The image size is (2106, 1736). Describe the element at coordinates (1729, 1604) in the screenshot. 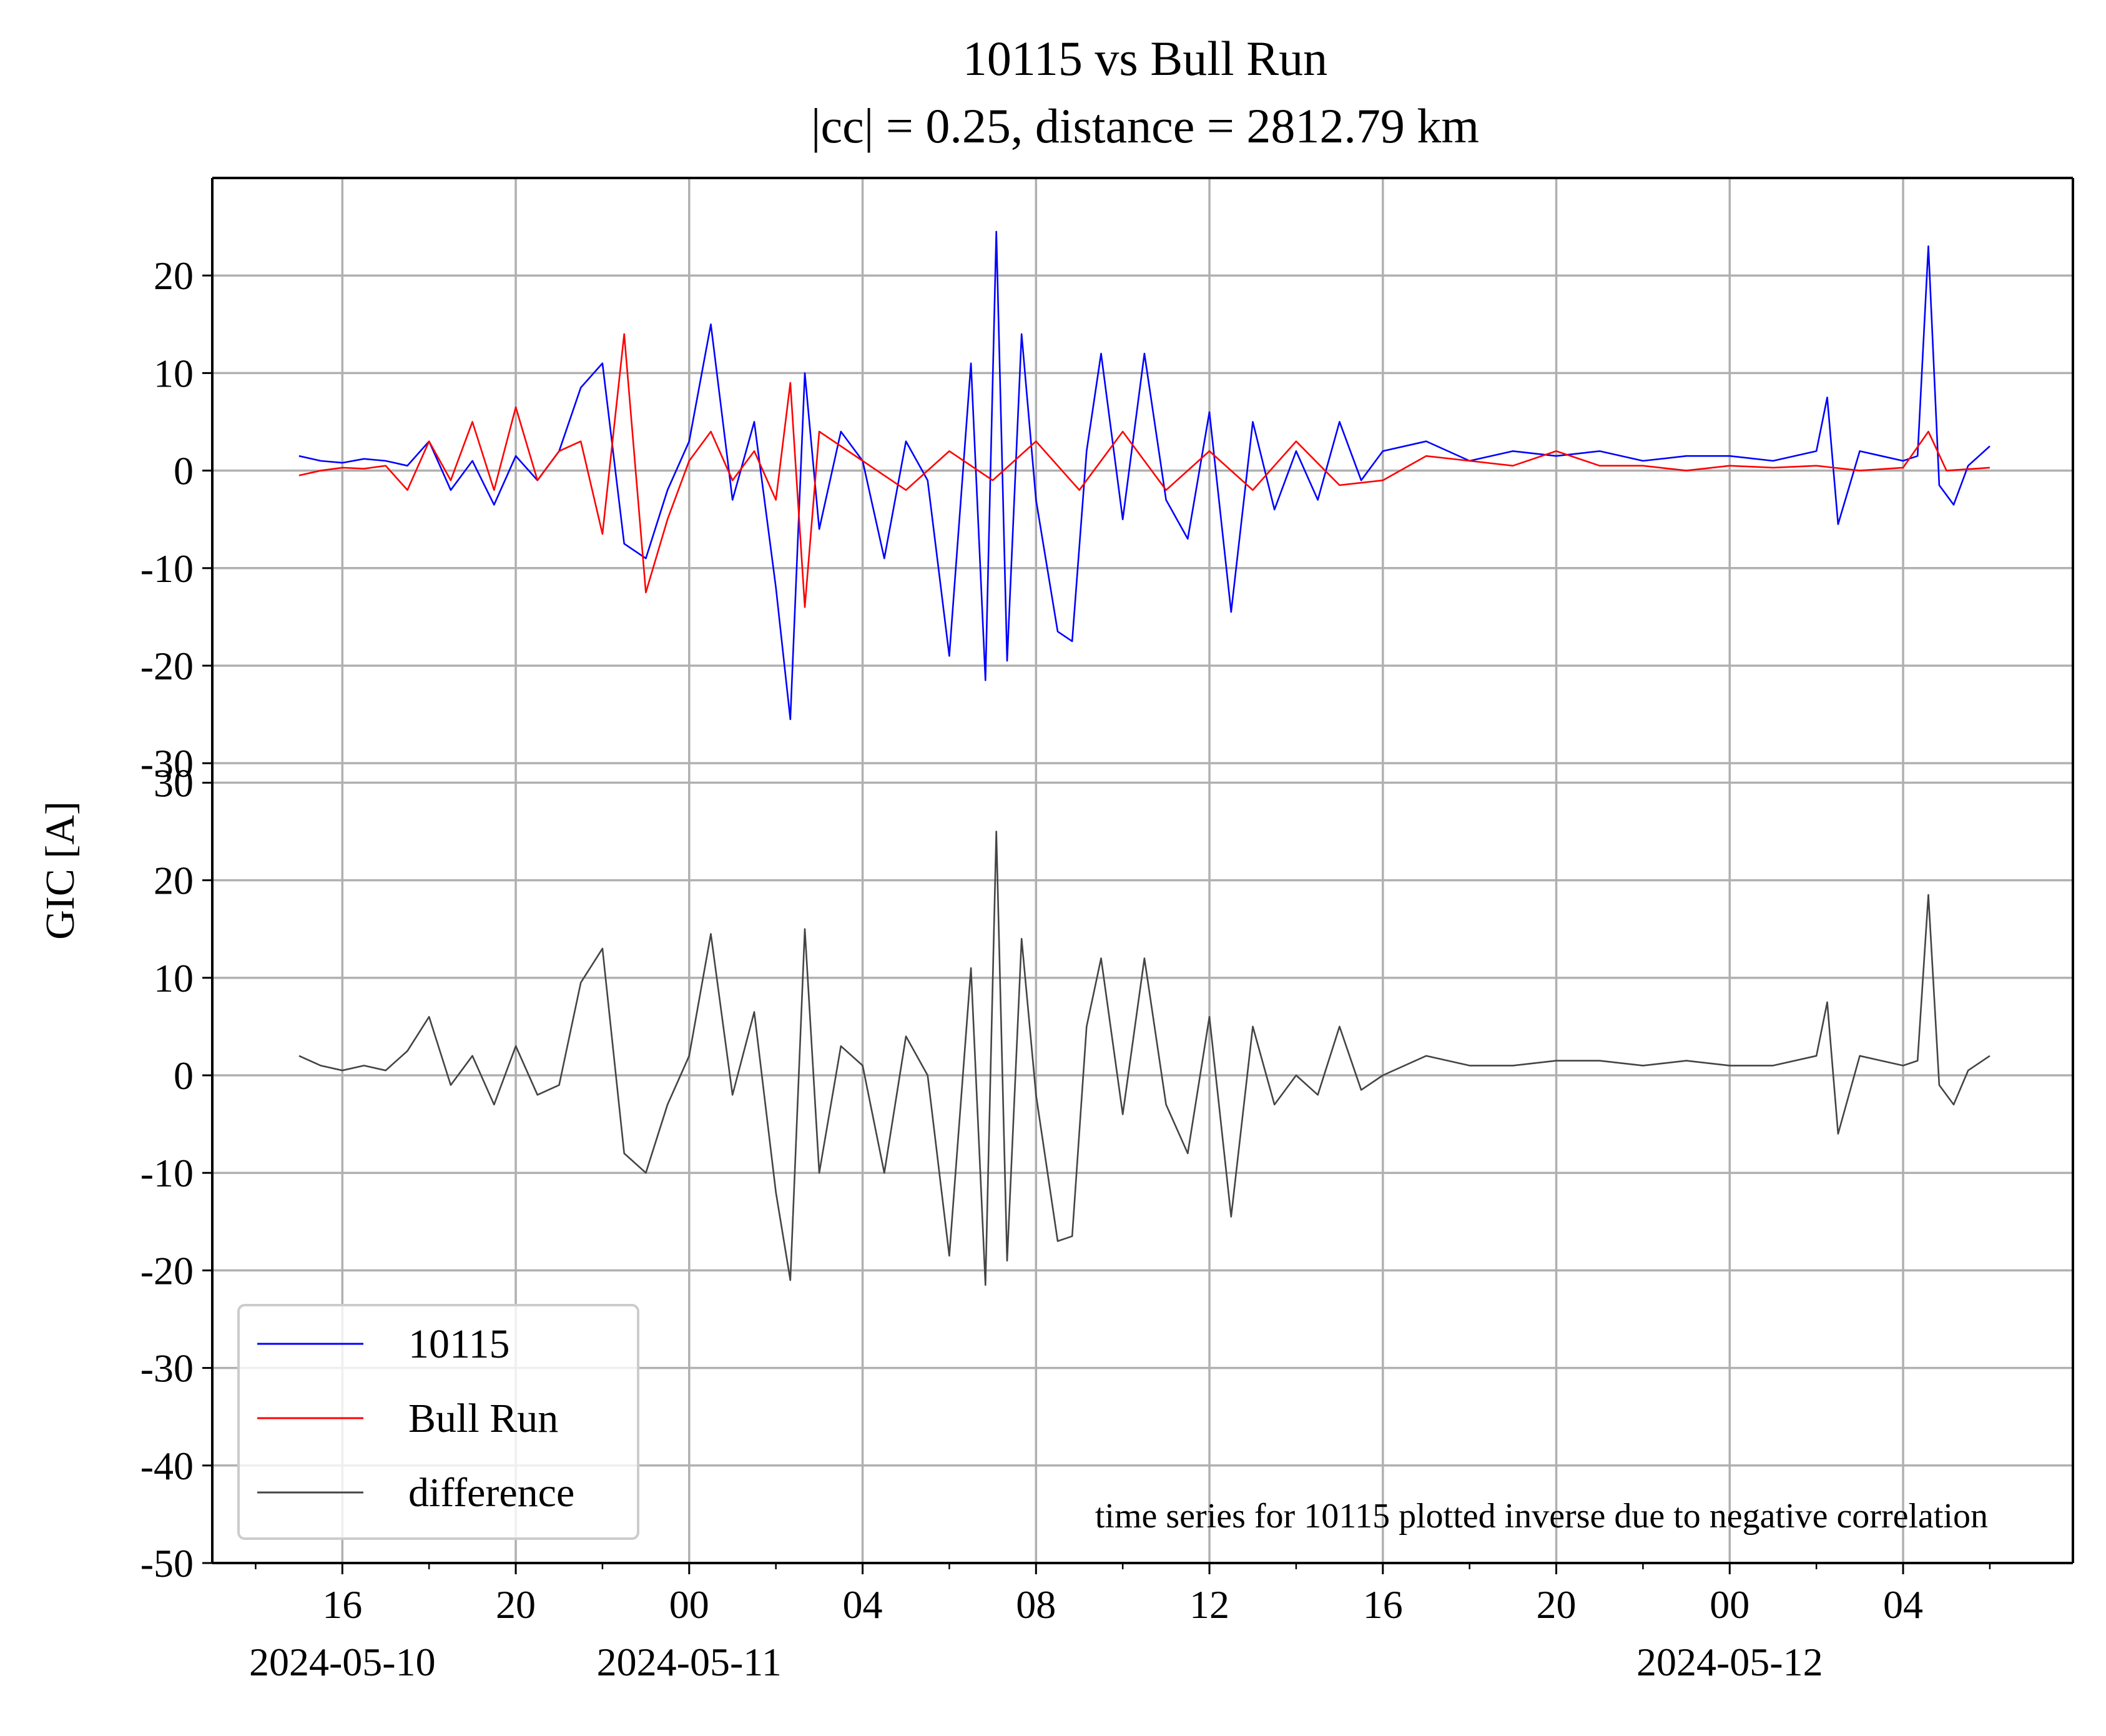

I see `x-tick-label-8: 00` at that location.